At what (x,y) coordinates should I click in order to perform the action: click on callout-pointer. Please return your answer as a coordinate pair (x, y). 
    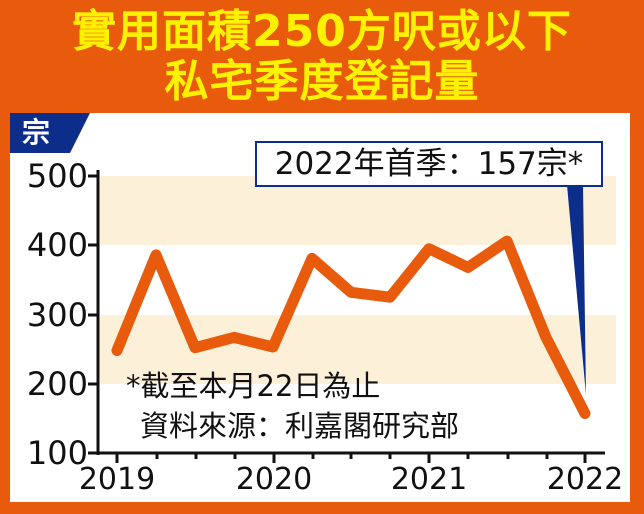
    Looking at the image, I should click on (576, 290).